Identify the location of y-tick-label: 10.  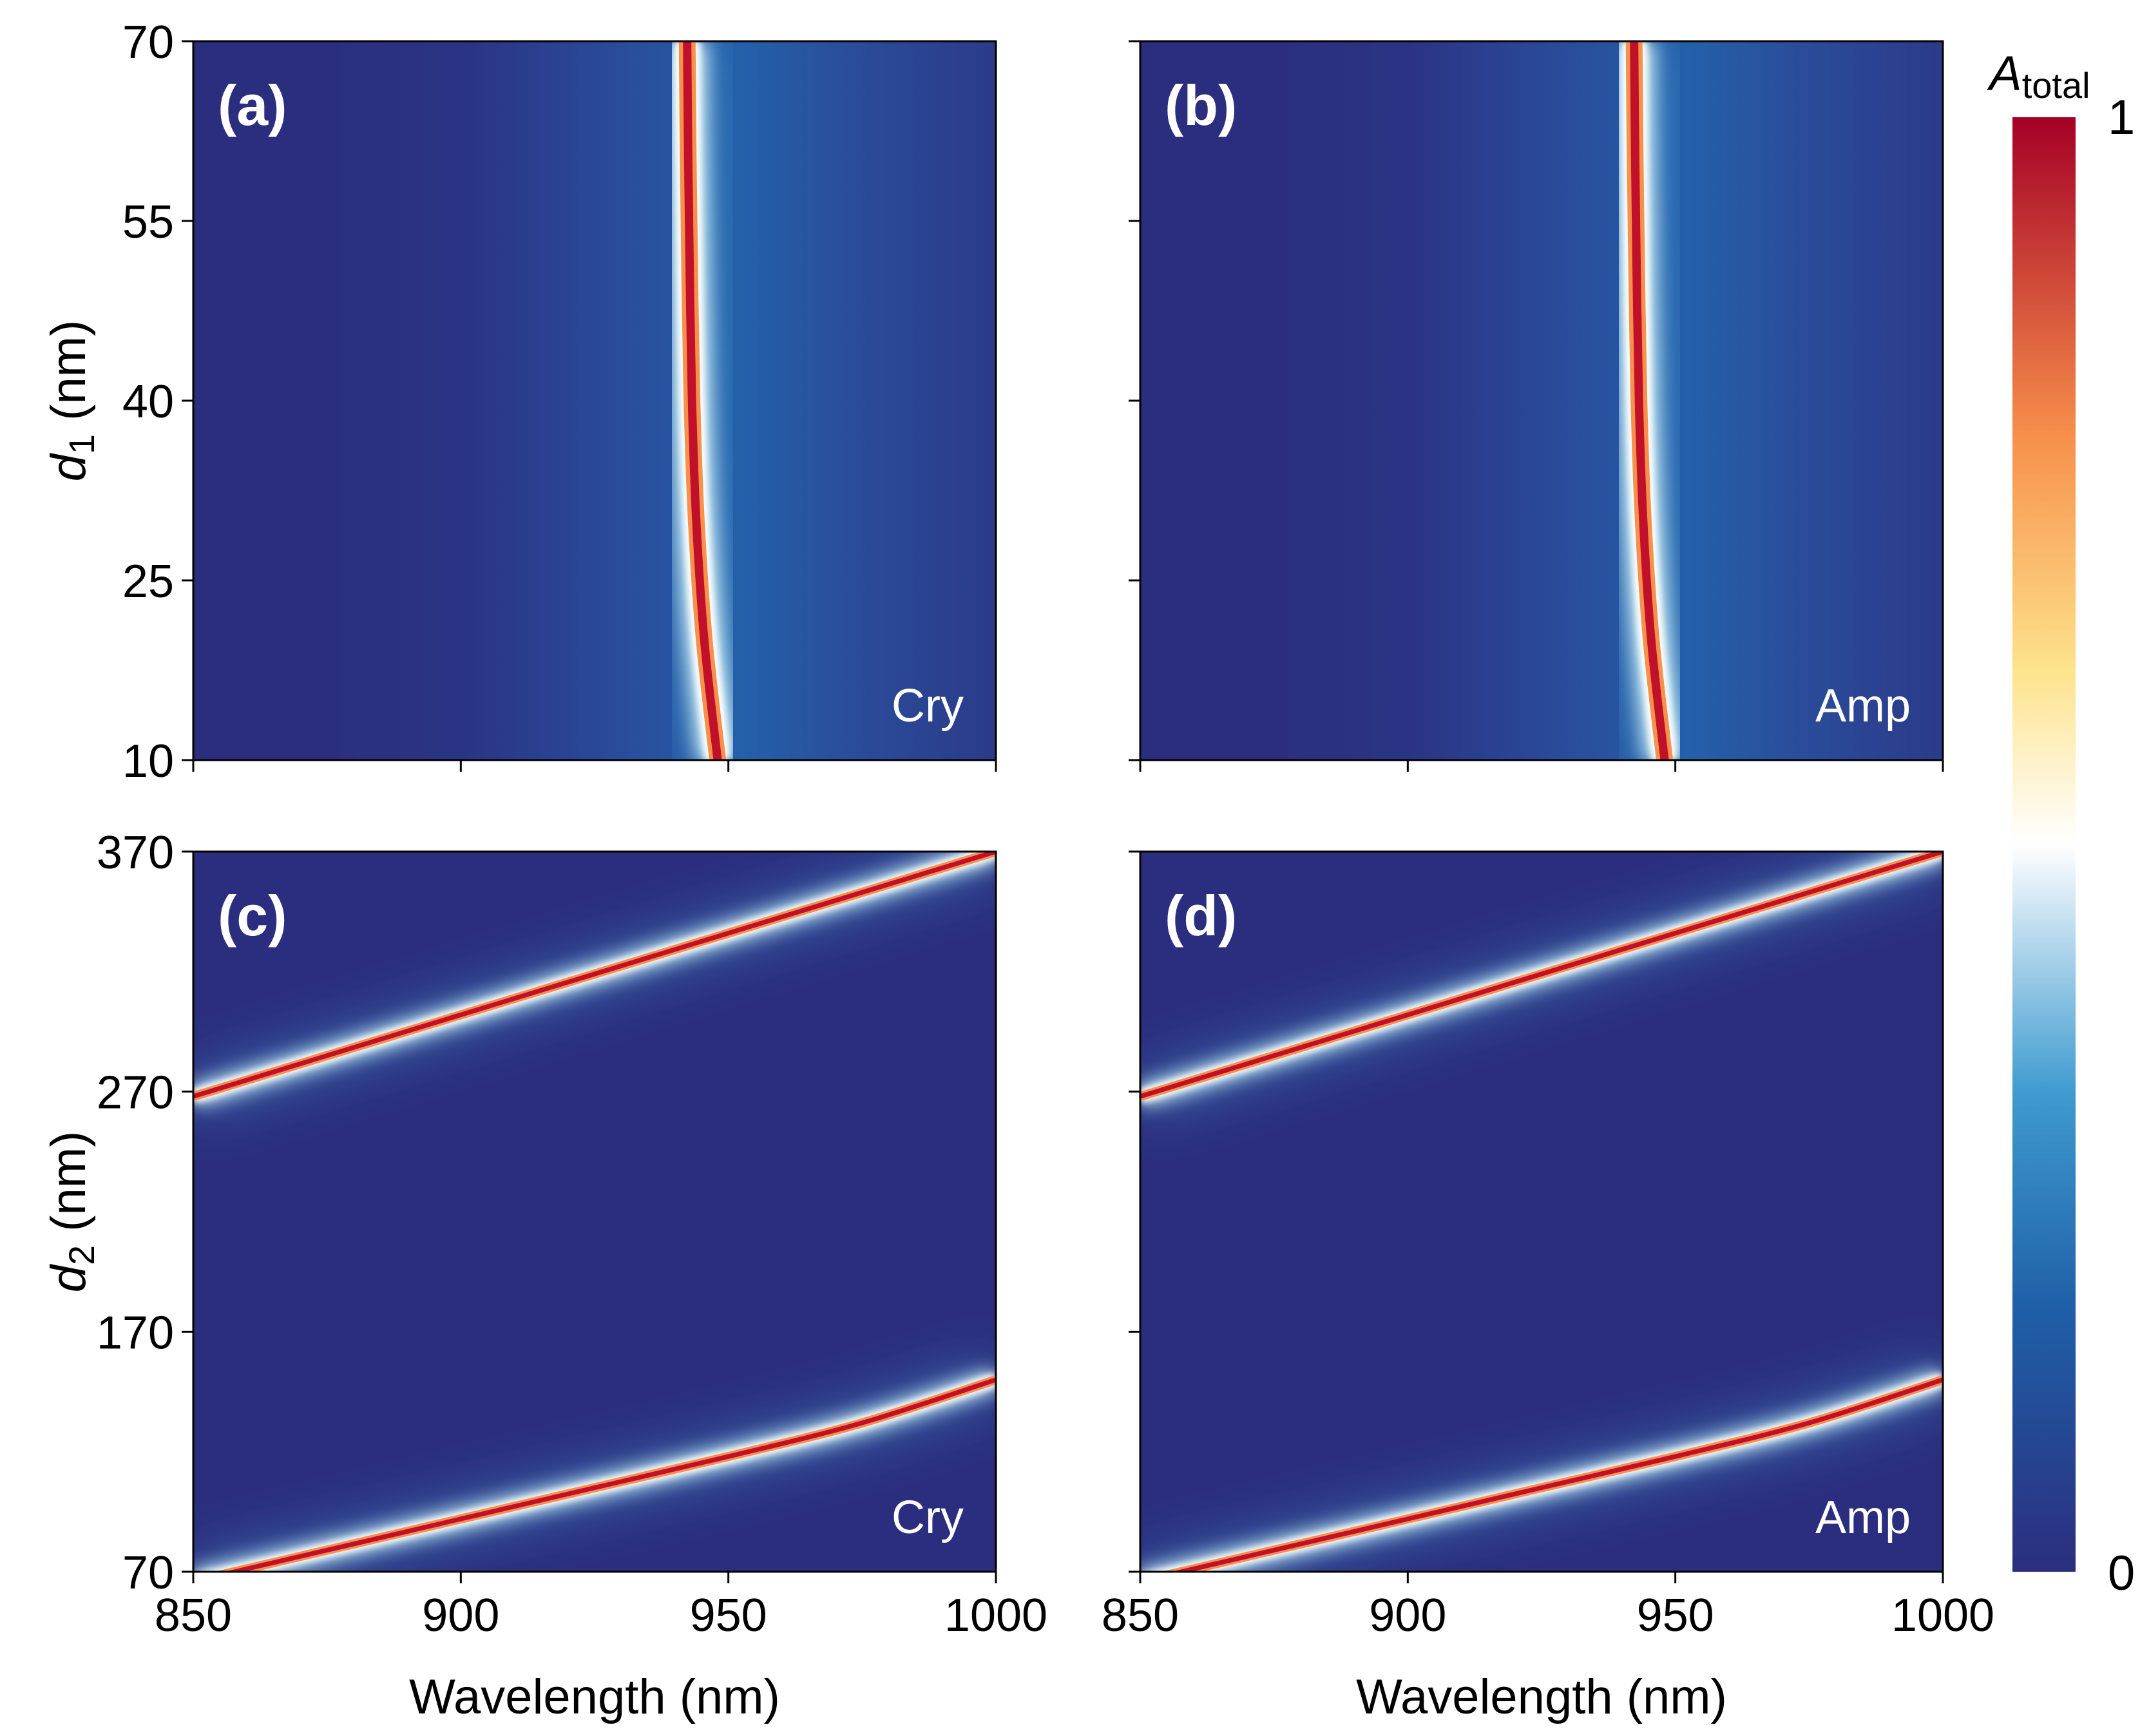
(148, 762).